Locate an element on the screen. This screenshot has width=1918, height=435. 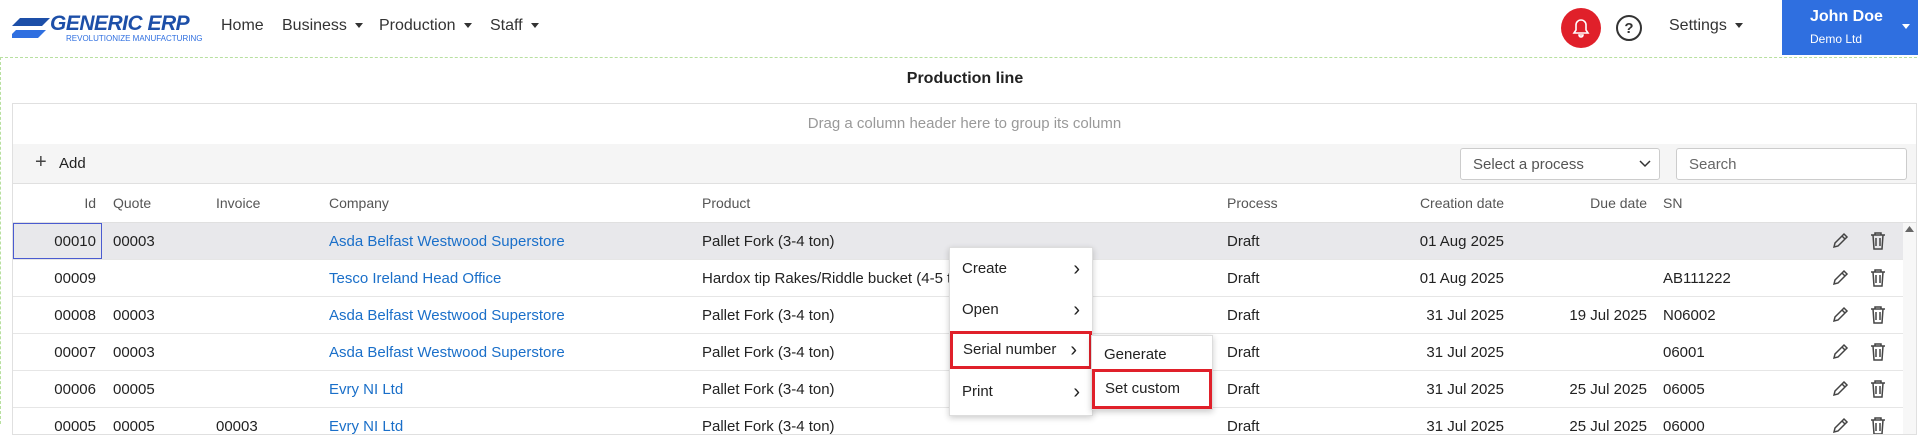
table-cell: N06002 is located at coordinates (1689, 315).